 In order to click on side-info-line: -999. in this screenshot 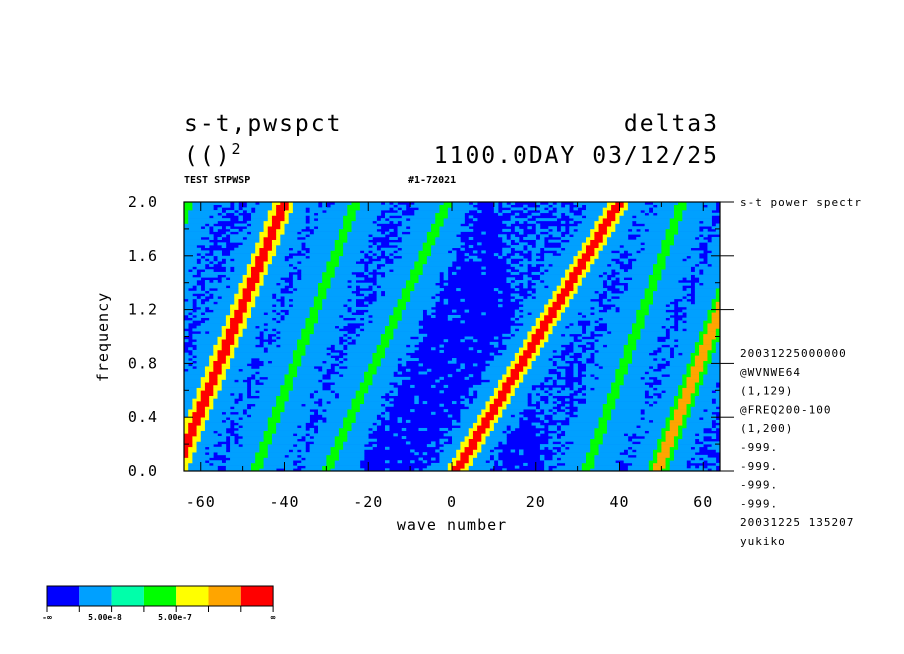, I will do `click(759, 485)`.